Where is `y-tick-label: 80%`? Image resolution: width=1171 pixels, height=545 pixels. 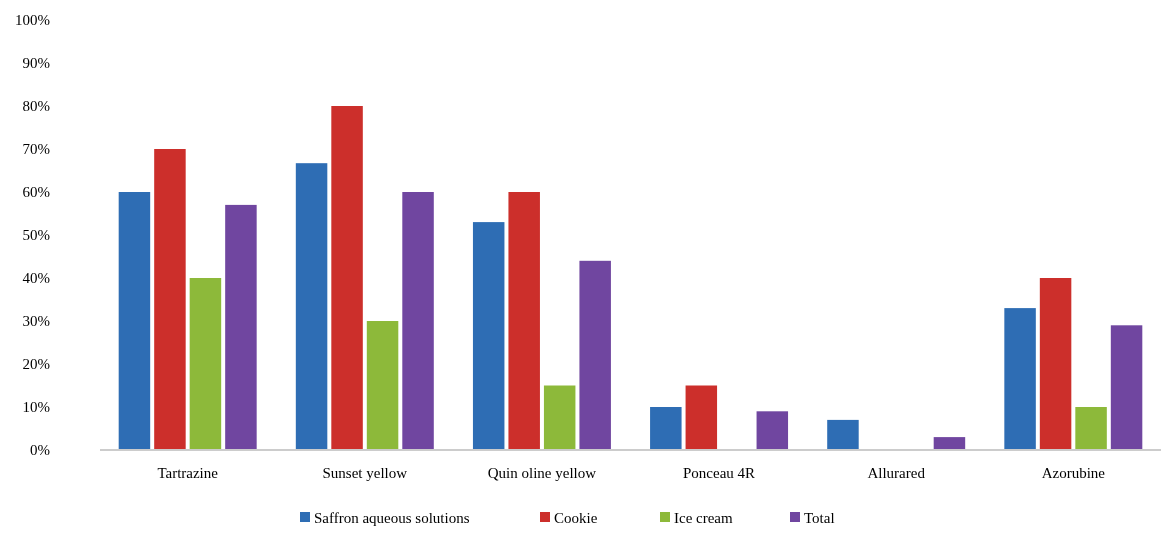 y-tick-label: 80% is located at coordinates (36, 106).